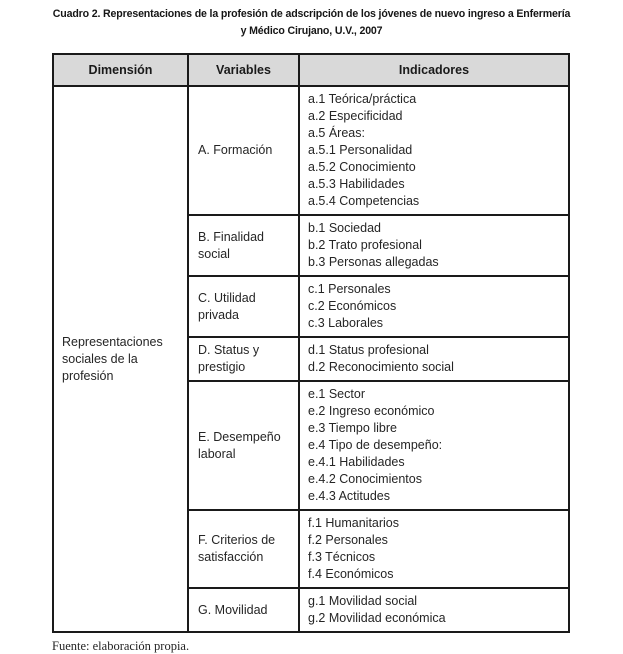 The image size is (623, 654). What do you see at coordinates (243, 70) in the screenshot?
I see `col-header-variables: Variables` at bounding box center [243, 70].